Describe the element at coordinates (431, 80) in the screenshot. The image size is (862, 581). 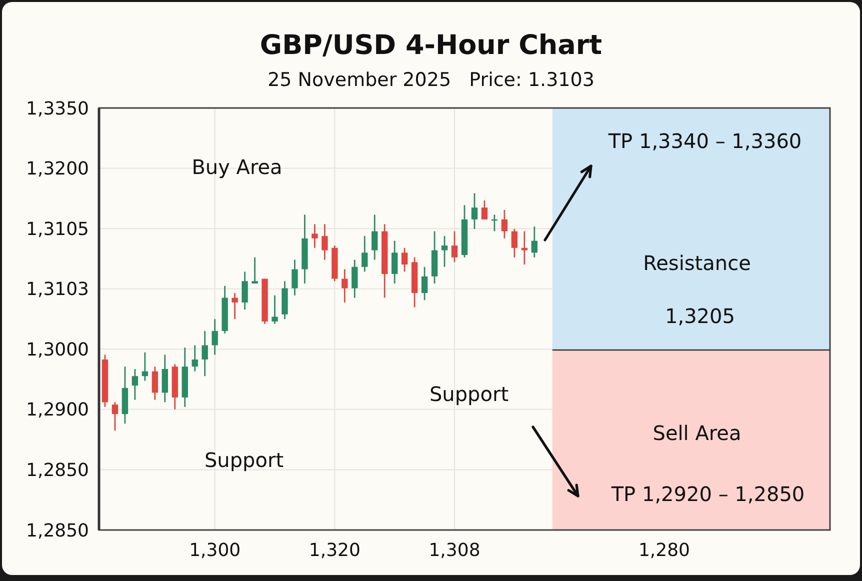
I see `chart-subtitle: 25 November 2025 Price: 1.3103` at that location.